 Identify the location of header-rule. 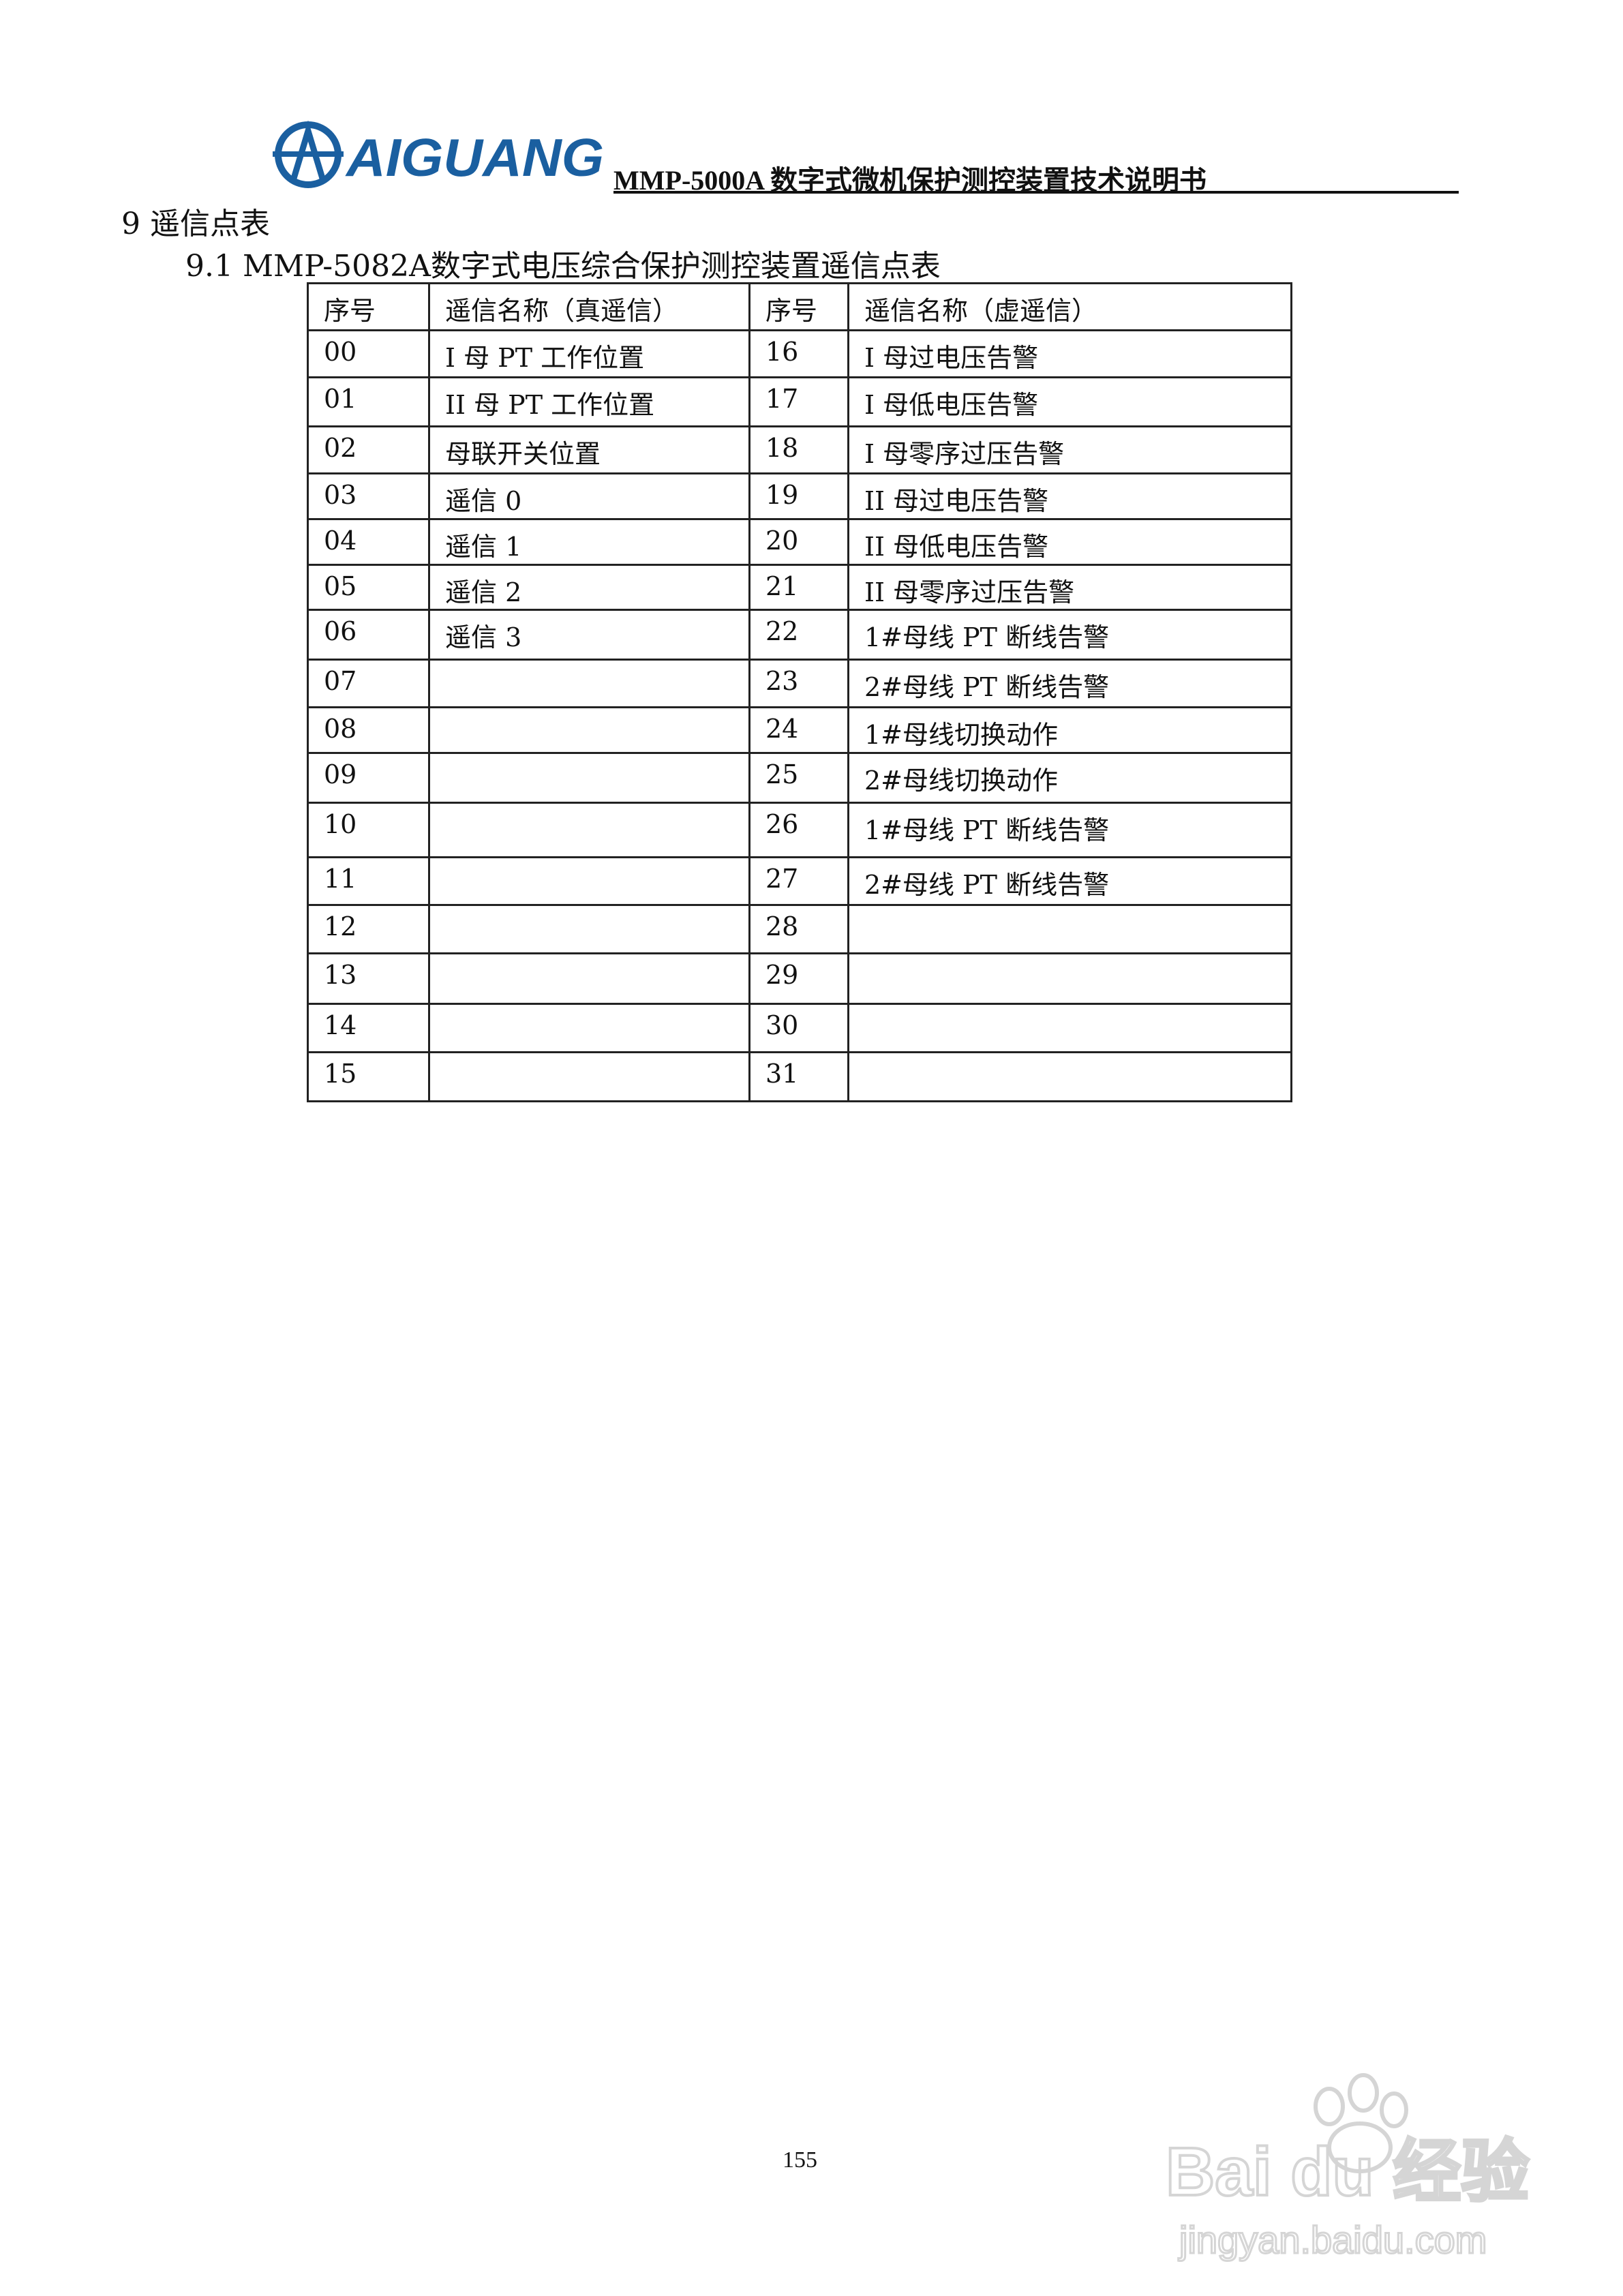
(1036, 192).